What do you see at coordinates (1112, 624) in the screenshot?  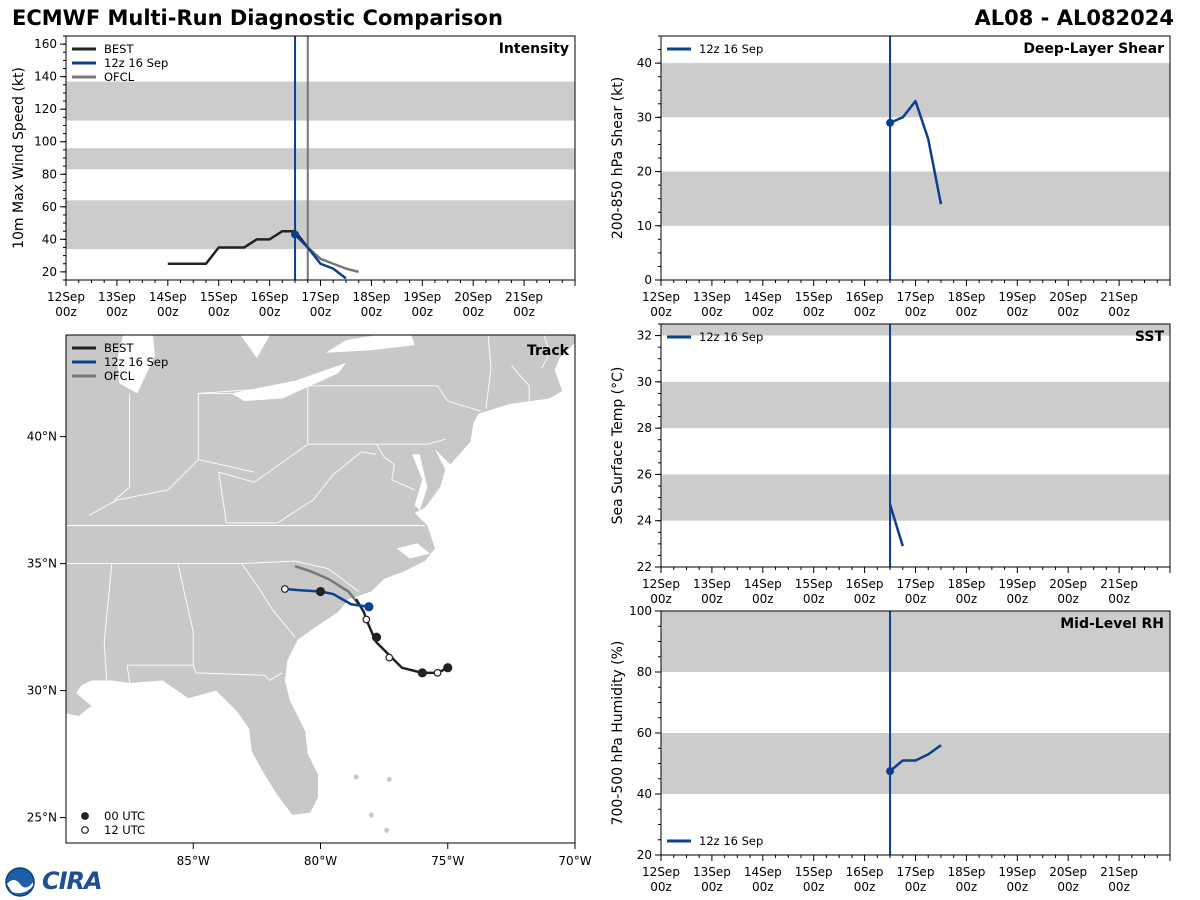 I see `panel-title: Mid-Level RH` at bounding box center [1112, 624].